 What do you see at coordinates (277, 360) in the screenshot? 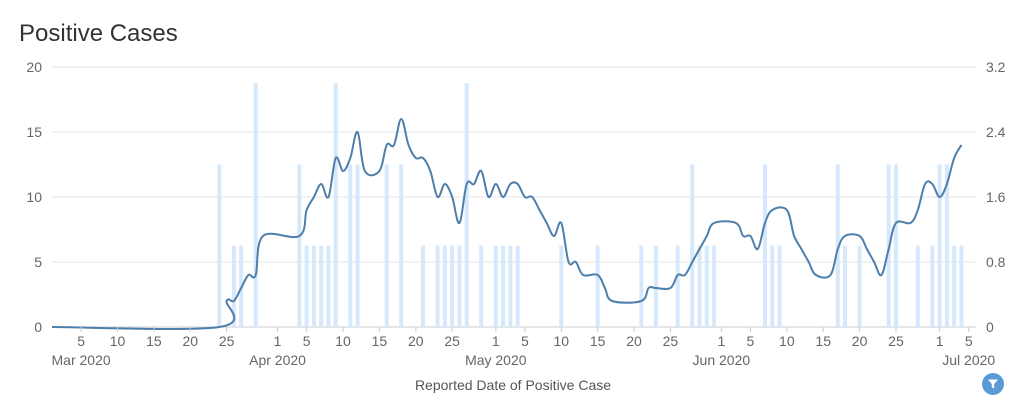
I see `x-month-label: Apr 2020` at bounding box center [277, 360].